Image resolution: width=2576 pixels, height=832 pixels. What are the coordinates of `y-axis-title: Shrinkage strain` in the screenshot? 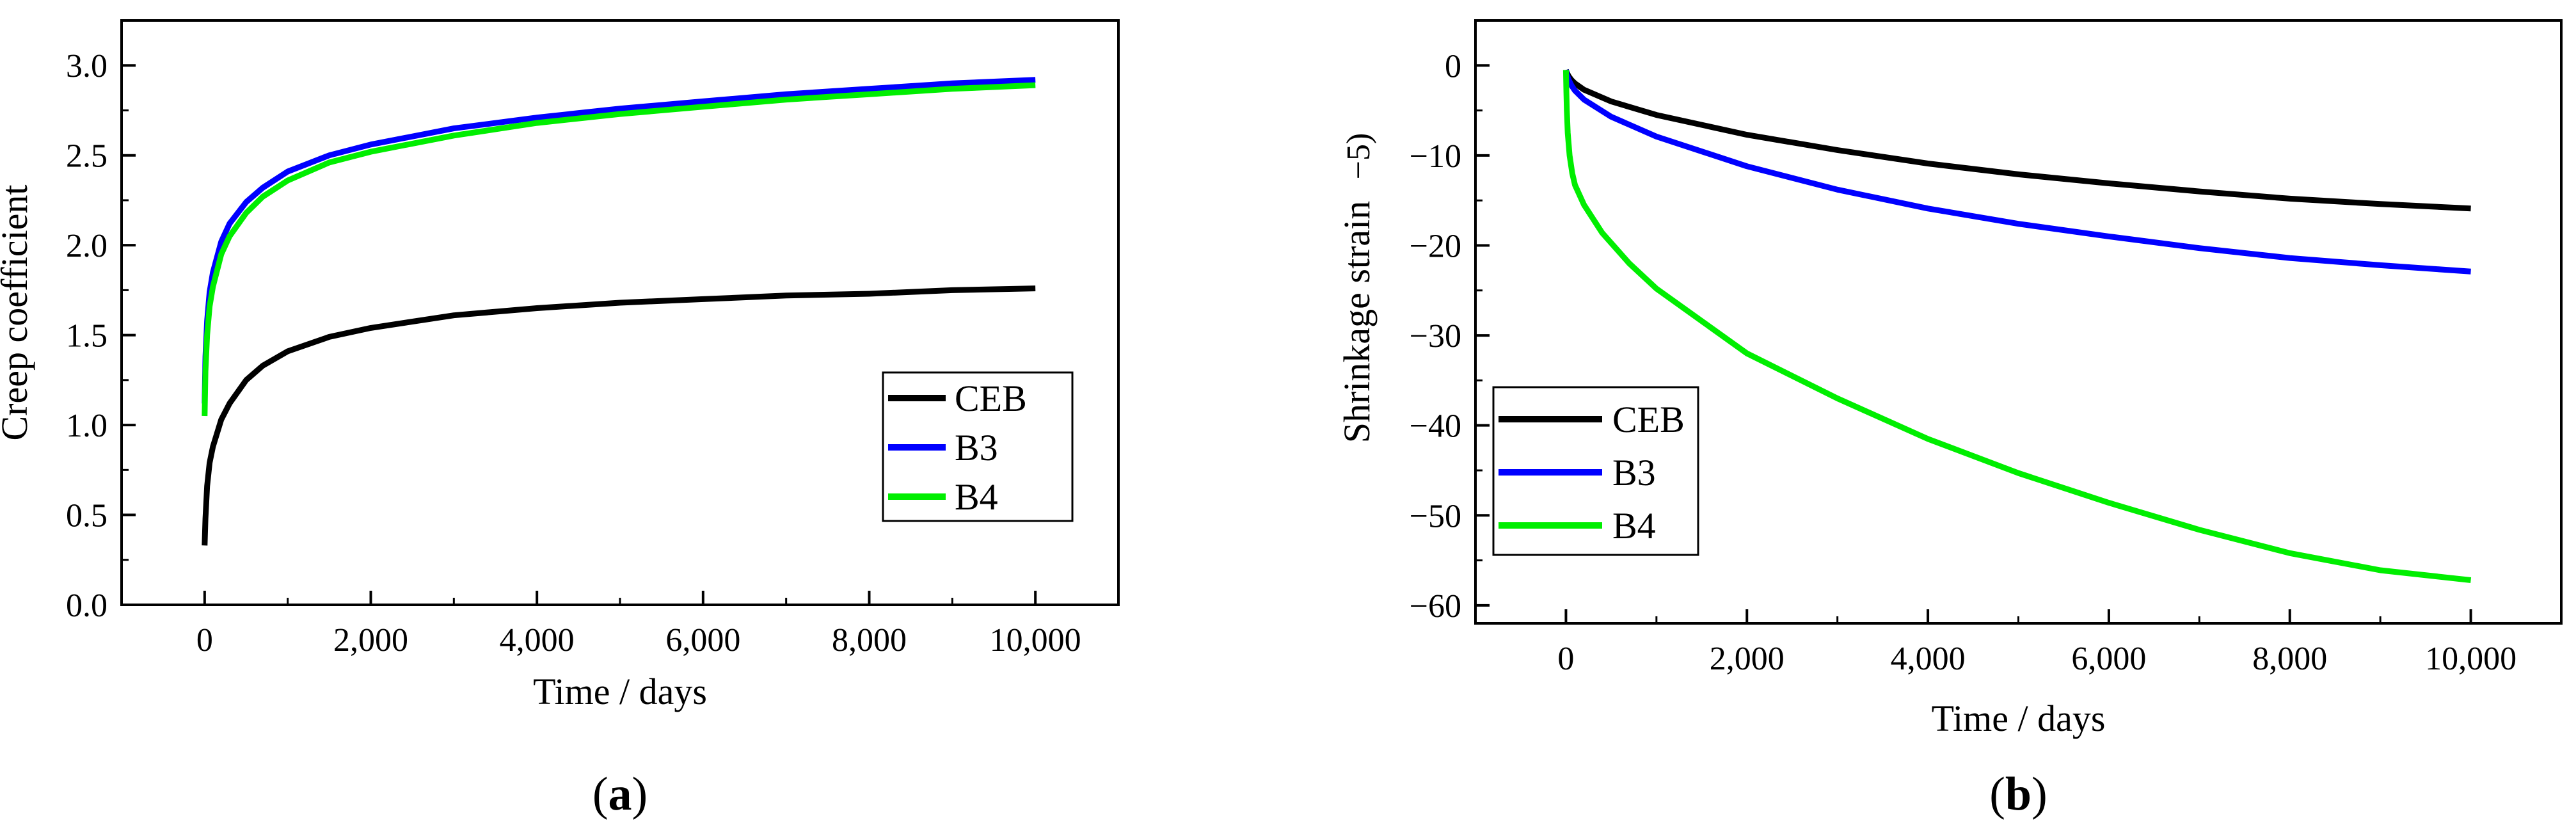 It's located at (1357, 322).